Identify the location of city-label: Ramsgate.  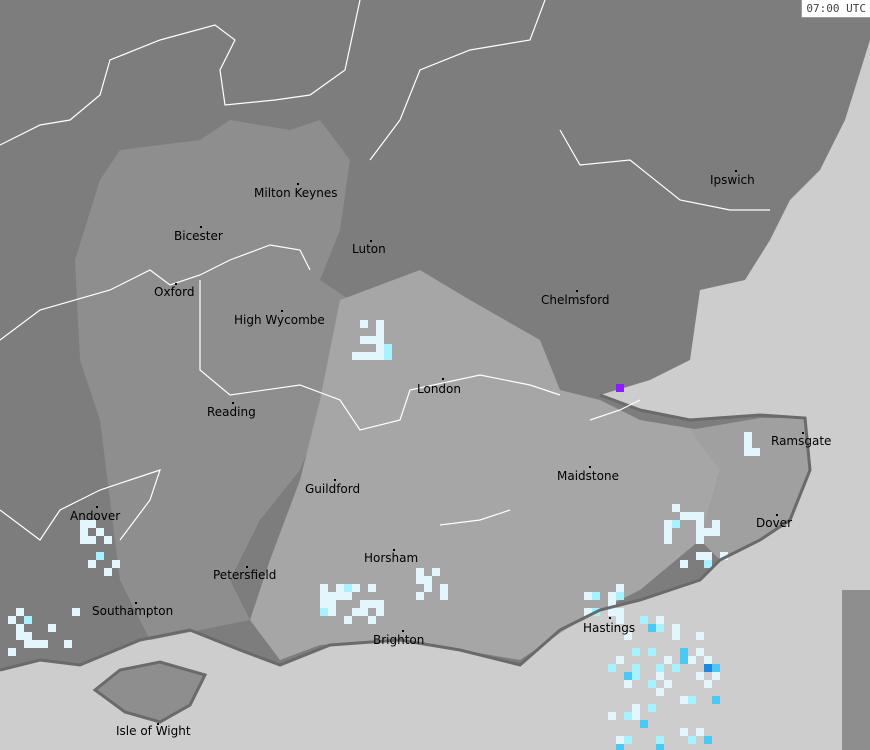
(801, 441).